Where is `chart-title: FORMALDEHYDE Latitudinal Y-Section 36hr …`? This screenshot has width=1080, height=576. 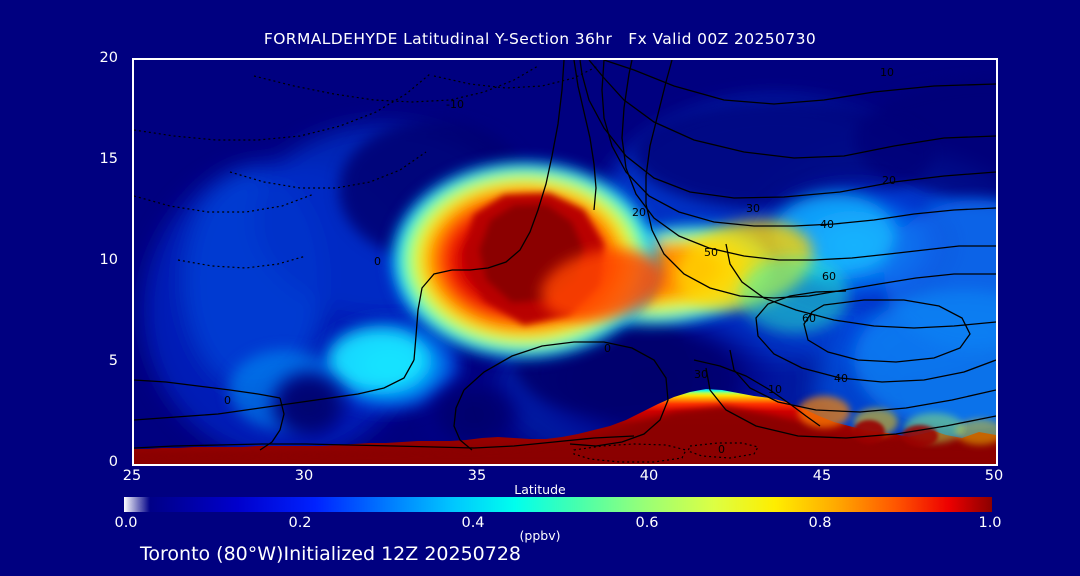 chart-title: FORMALDEHYDE Latitudinal Y-Section 36hr … is located at coordinates (540, 39).